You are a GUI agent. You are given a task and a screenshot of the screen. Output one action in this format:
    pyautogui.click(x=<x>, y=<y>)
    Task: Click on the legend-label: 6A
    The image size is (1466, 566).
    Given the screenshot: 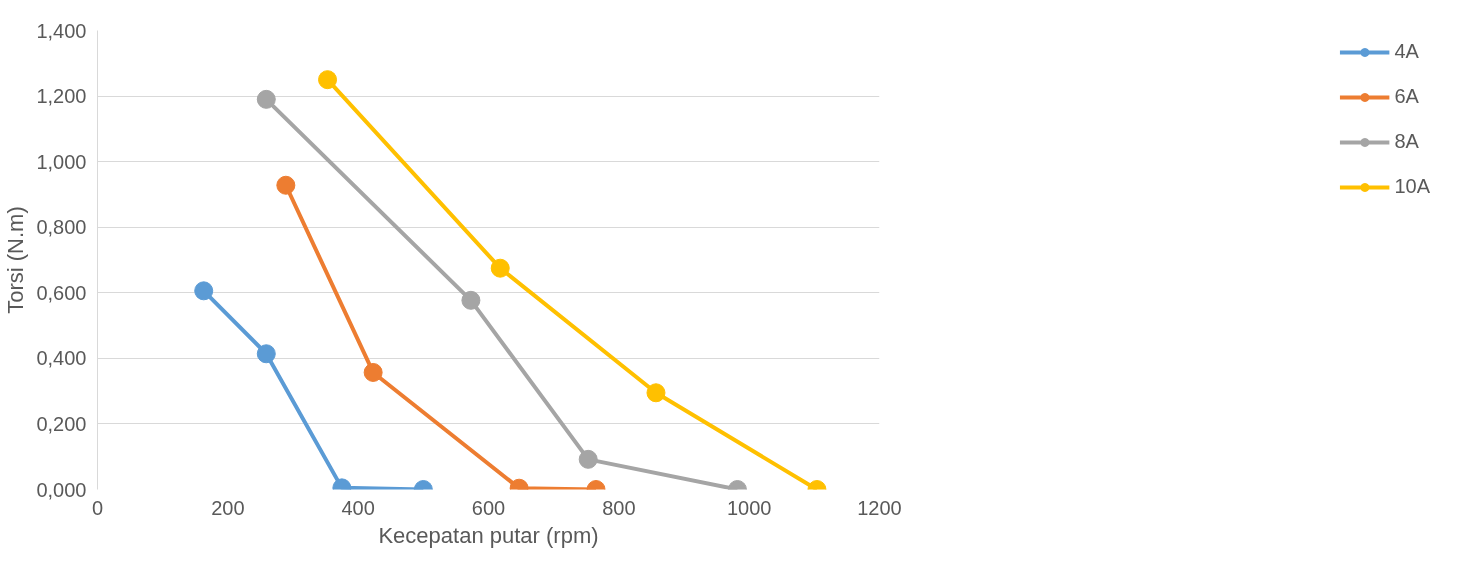 What is the action you would take?
    pyautogui.click(x=1406, y=96)
    